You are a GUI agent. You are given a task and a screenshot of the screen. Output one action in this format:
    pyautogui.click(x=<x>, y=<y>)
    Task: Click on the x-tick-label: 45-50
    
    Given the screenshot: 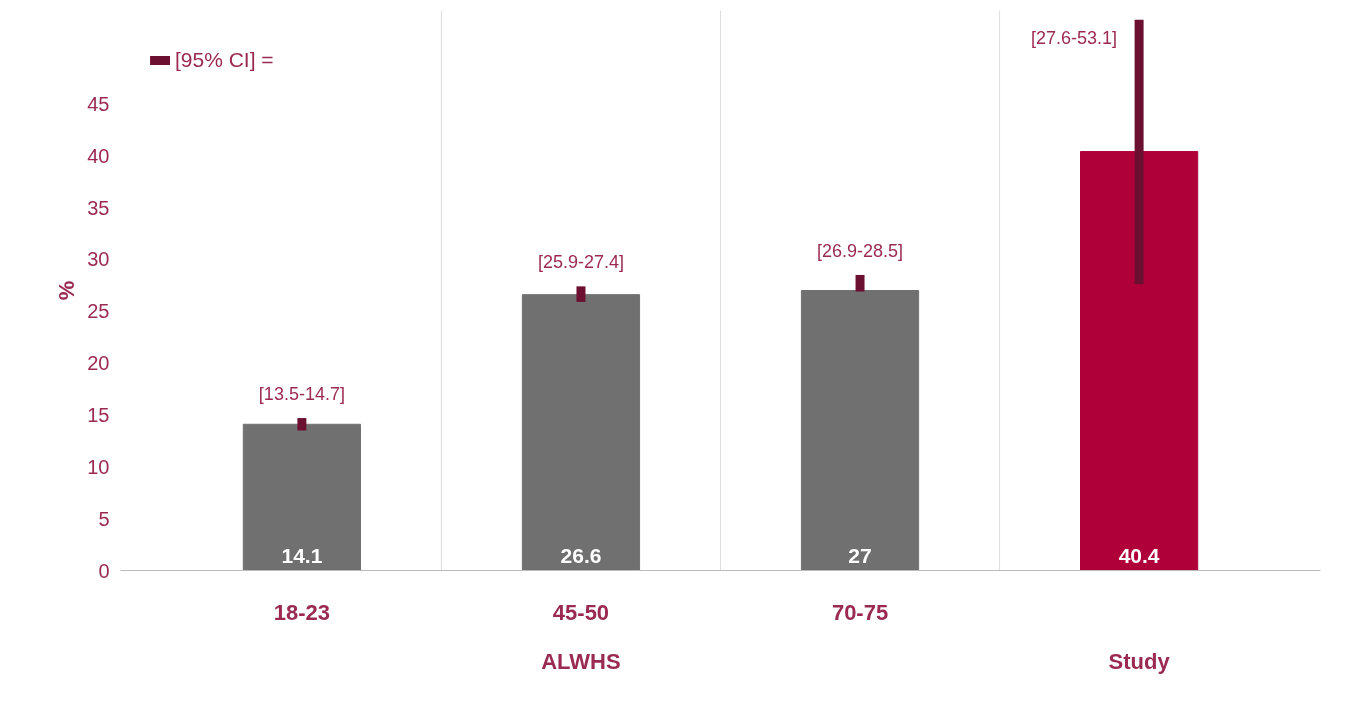 What is the action you would take?
    pyautogui.click(x=581, y=612)
    